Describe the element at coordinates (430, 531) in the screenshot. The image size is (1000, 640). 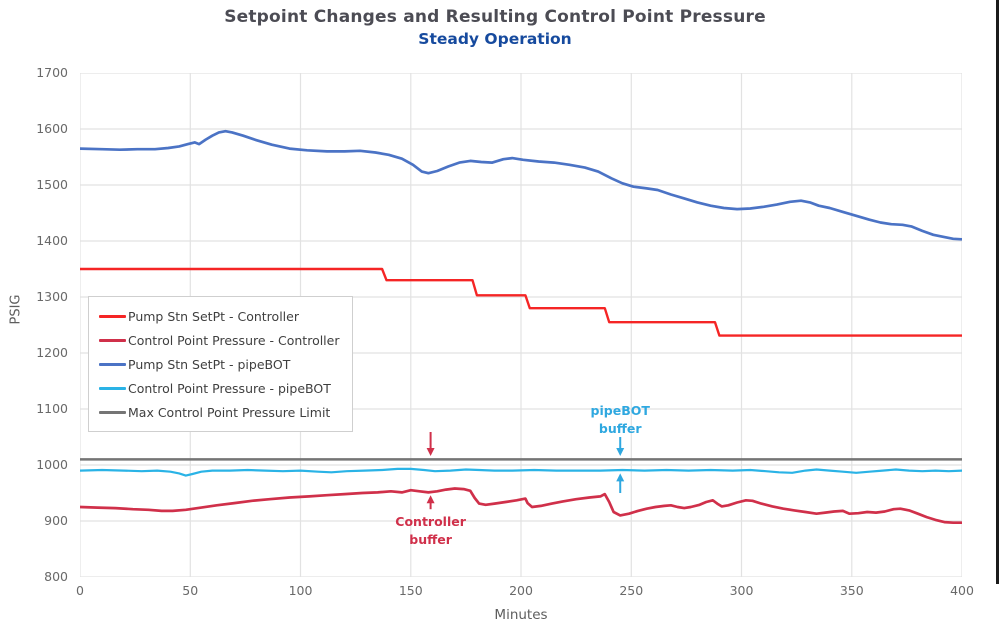
I see `annotation-controller-buffer: Controller buffer` at that location.